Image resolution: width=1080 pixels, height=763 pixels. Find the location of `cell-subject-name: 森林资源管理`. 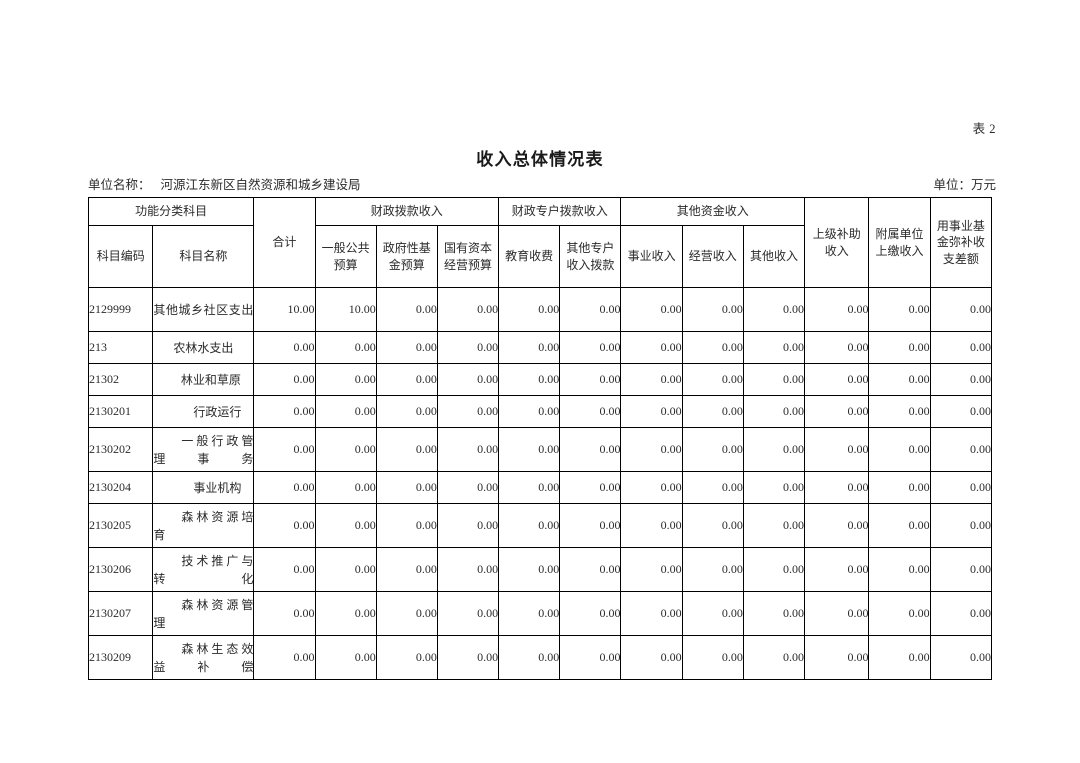

cell-subject-name: 森林资源管理 is located at coordinates (203, 613).